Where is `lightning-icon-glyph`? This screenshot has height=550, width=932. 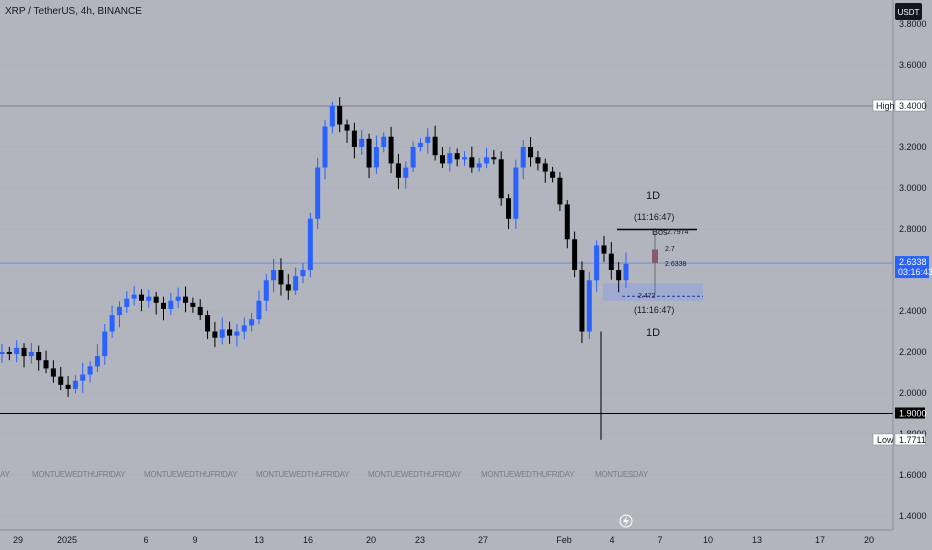
lightning-icon-glyph is located at coordinates (626, 521).